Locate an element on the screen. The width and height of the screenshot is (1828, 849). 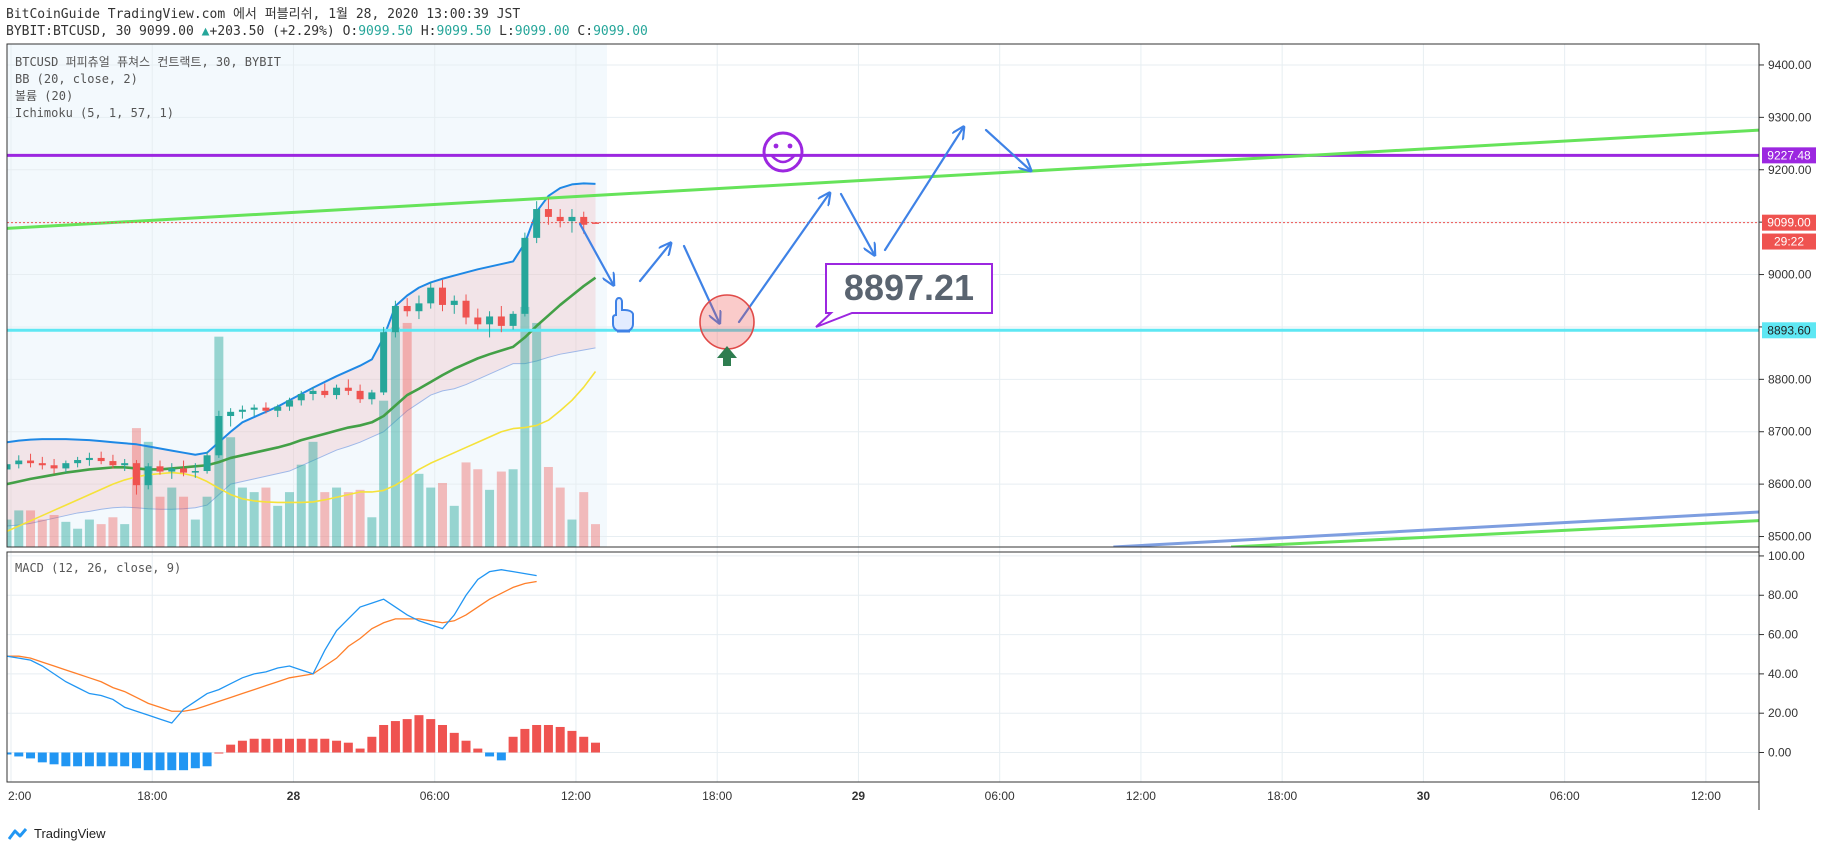
price-badge-label: 9099.00 is located at coordinates (1789, 223).